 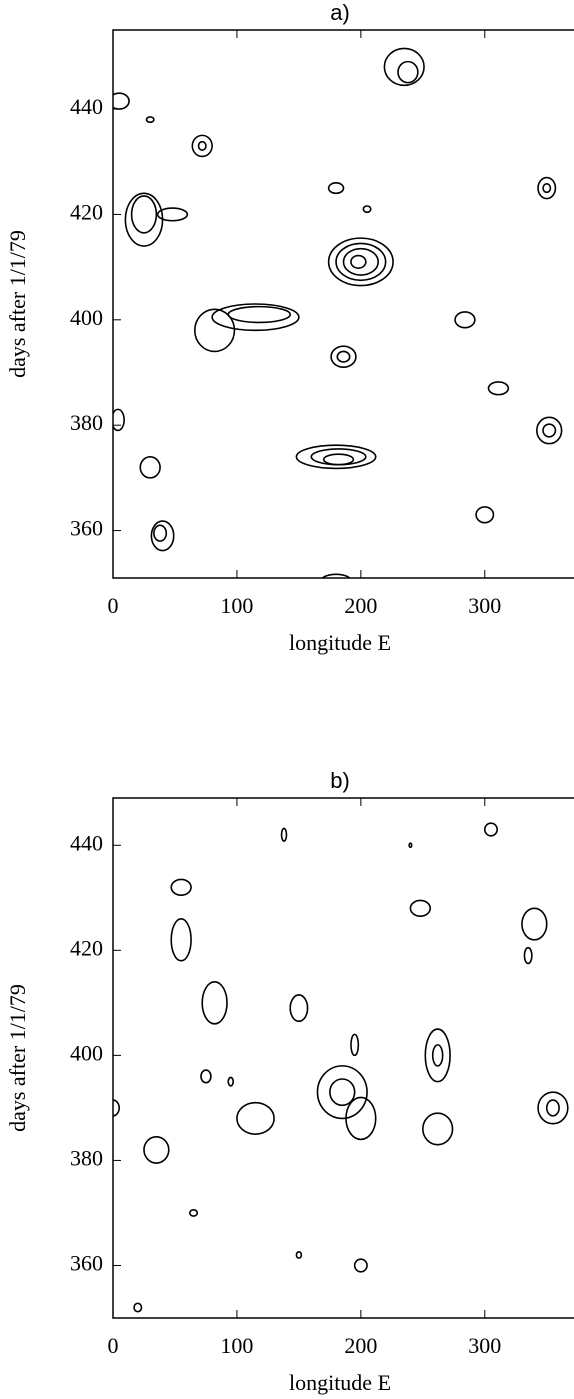 What do you see at coordinates (340, 12) in the screenshot?
I see `chart-title: a)` at bounding box center [340, 12].